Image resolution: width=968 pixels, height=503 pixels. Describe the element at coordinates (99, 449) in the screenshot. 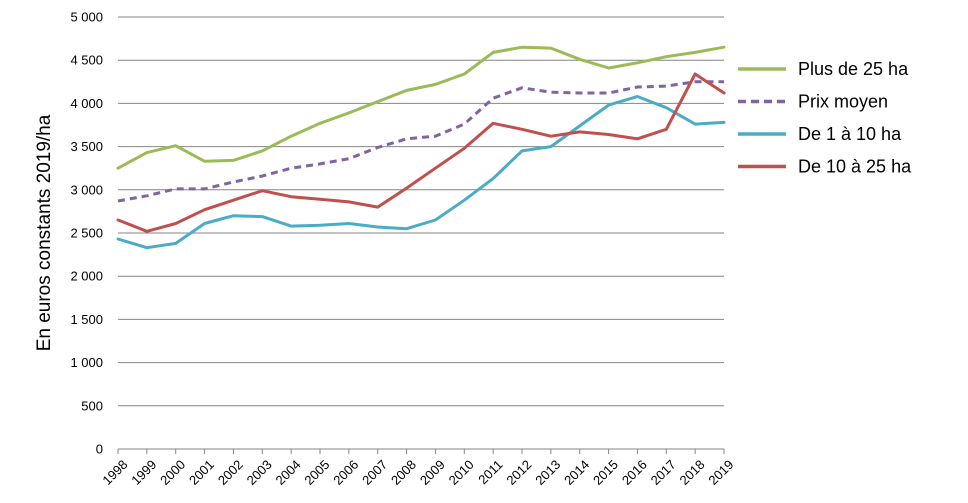

I see `y-tick-label: 0` at that location.